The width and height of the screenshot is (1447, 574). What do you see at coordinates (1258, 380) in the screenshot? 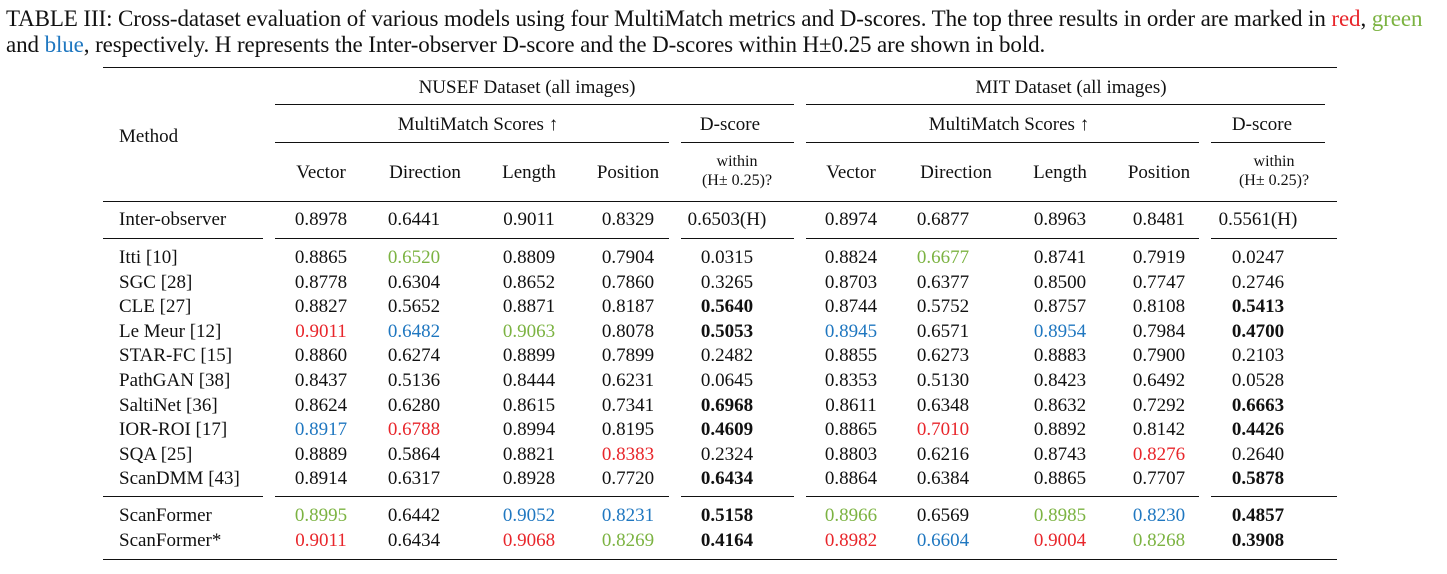
I see `table-cell: 0.0528` at bounding box center [1258, 380].